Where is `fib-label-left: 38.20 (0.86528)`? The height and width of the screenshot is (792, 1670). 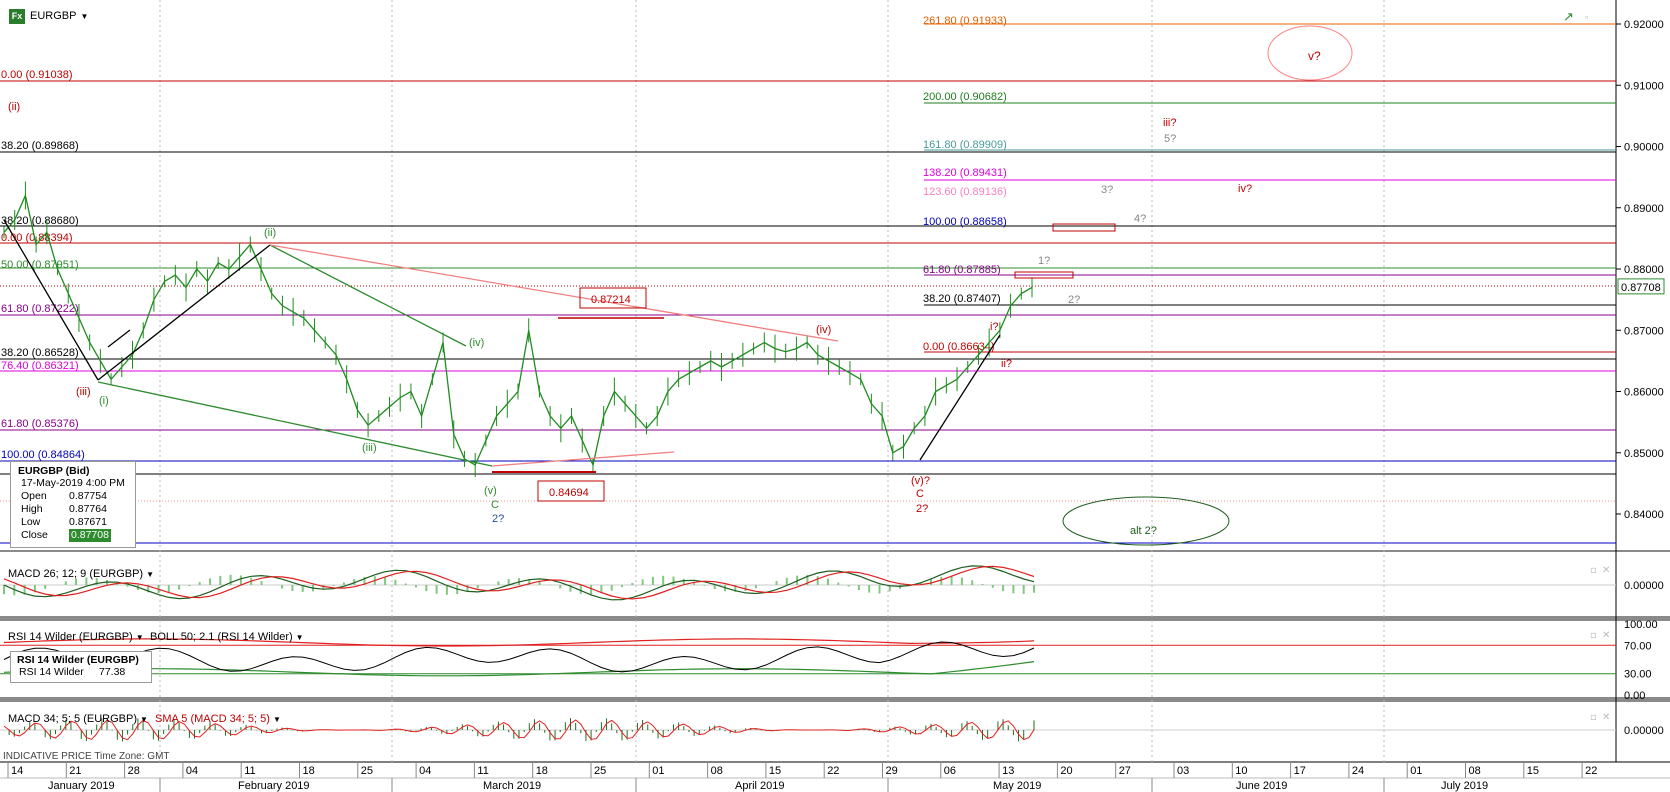
fib-label-left: 38.20 (0.86528) is located at coordinates (40, 353).